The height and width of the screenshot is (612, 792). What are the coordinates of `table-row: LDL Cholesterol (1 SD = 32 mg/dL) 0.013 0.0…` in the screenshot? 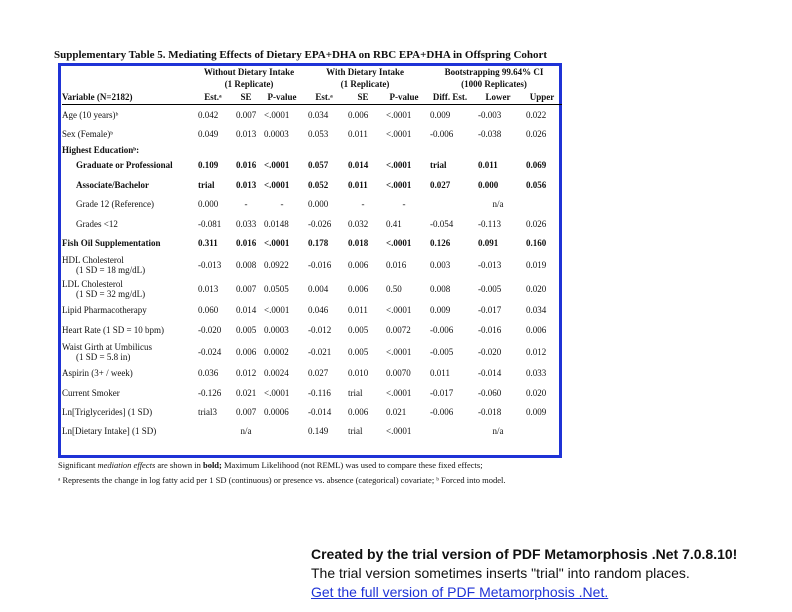 It's located at (312, 289).